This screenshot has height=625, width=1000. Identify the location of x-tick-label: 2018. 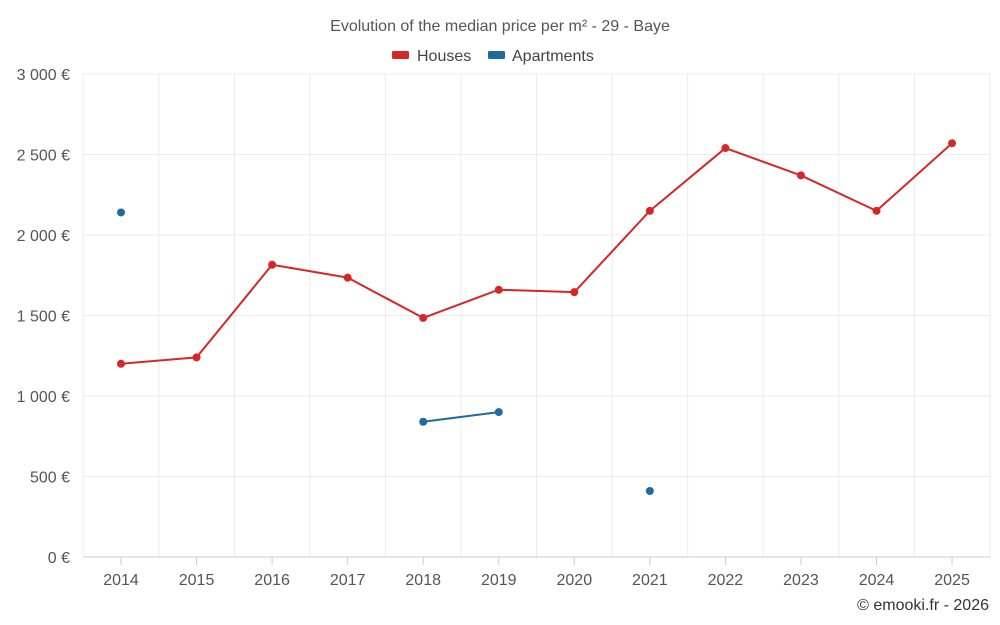
(423, 580).